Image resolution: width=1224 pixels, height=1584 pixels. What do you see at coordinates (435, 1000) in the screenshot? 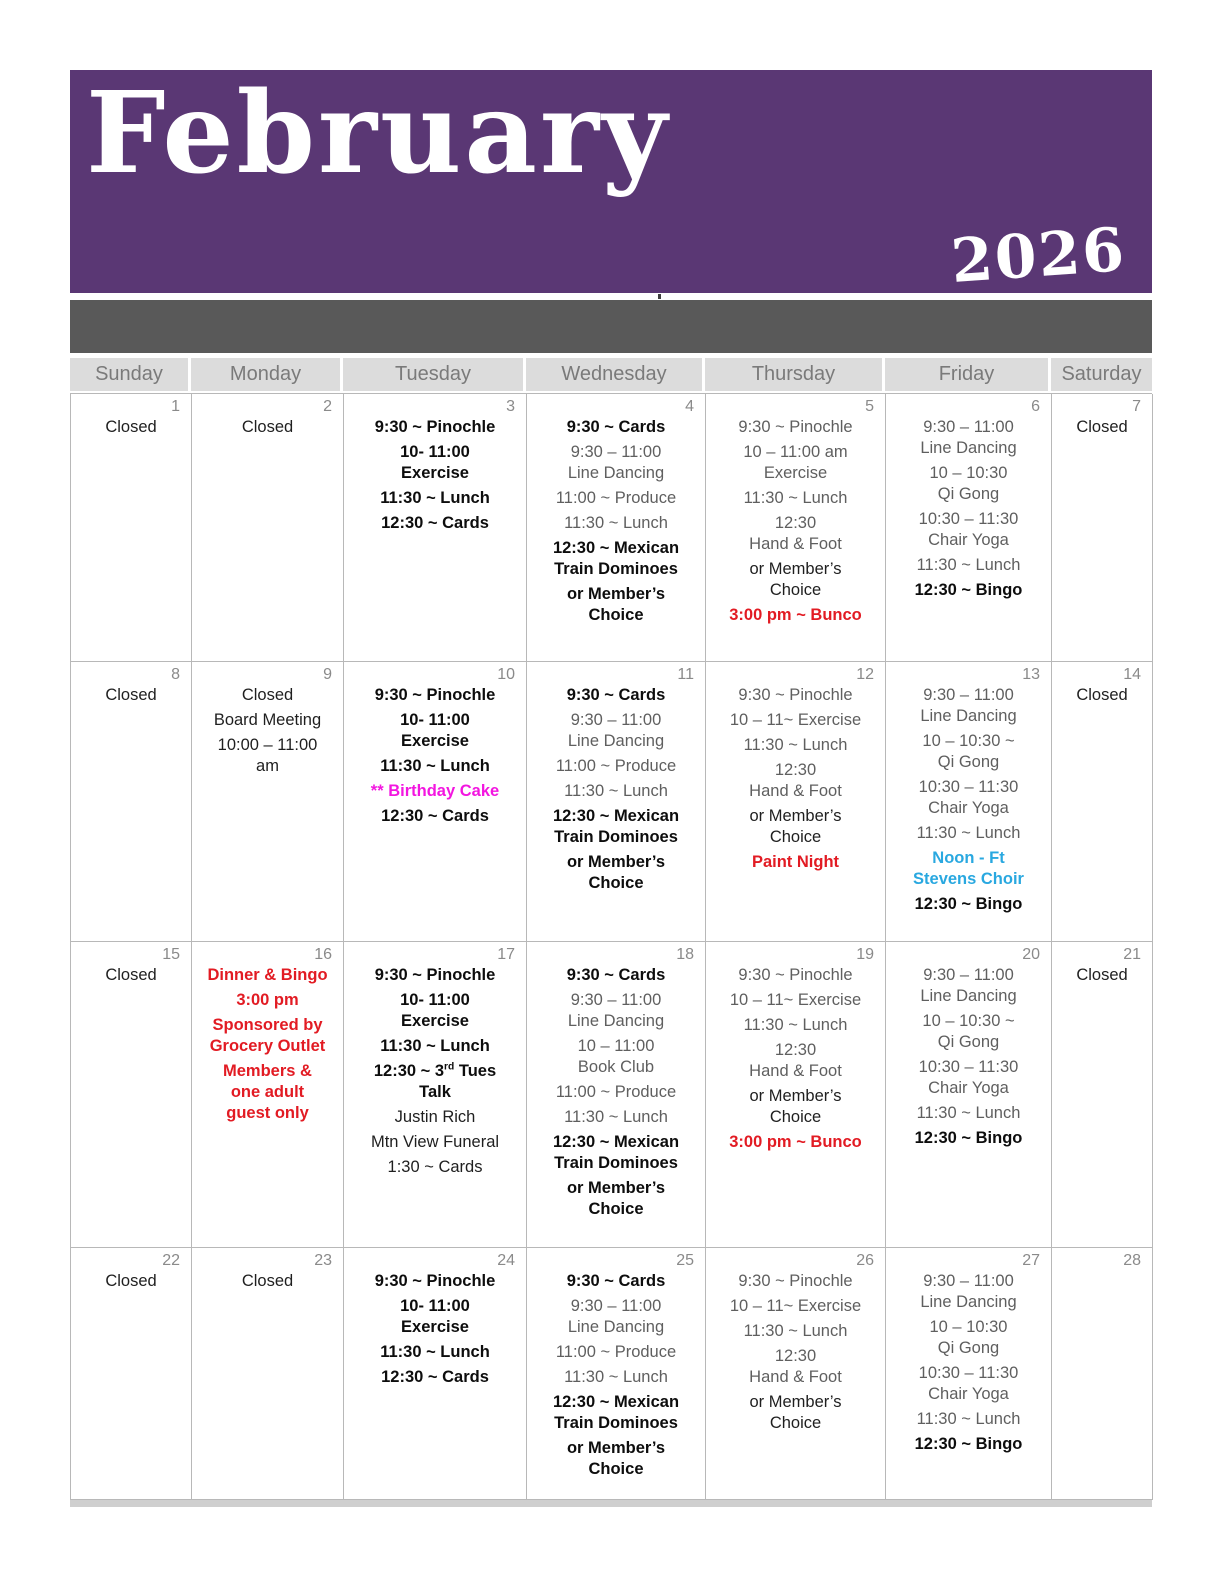
I see `event-line: 10- 11:00` at bounding box center [435, 1000].